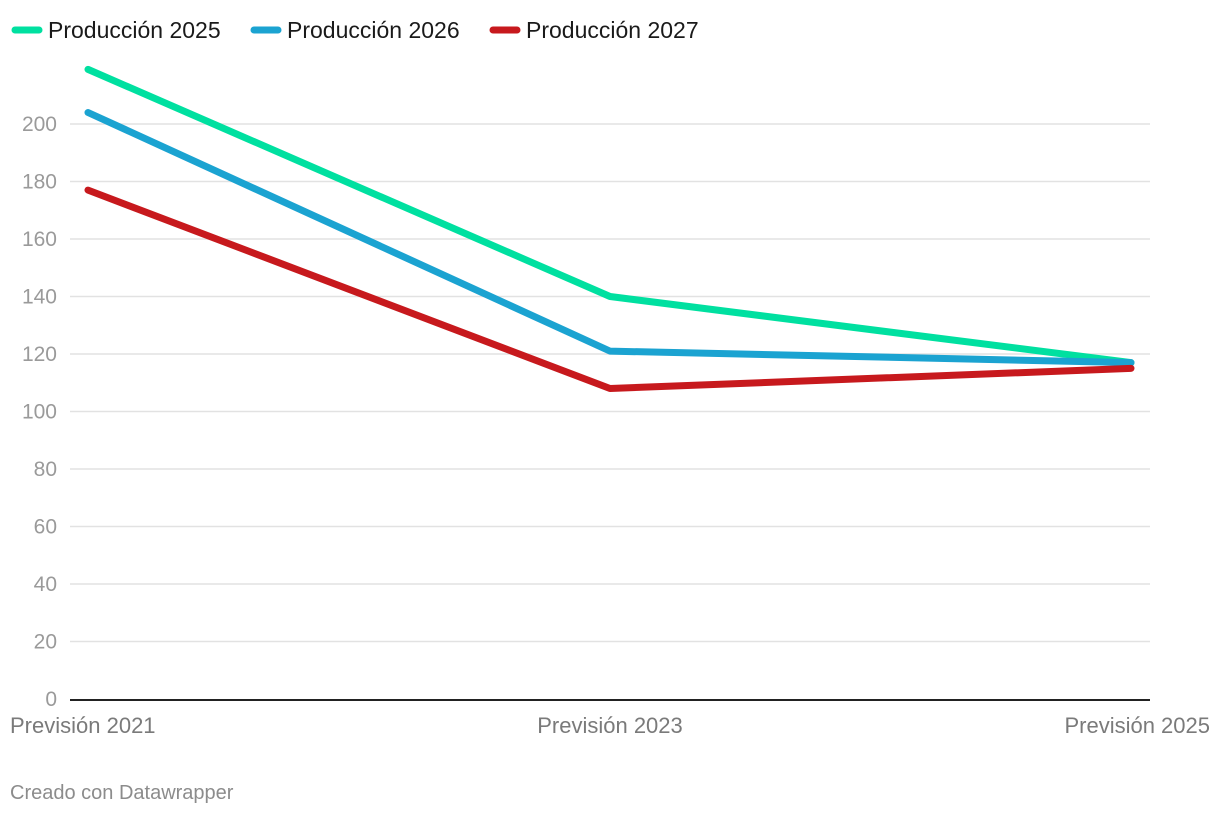 The height and width of the screenshot is (816, 1220). I want to click on y-tick-label: 200, so click(39, 124).